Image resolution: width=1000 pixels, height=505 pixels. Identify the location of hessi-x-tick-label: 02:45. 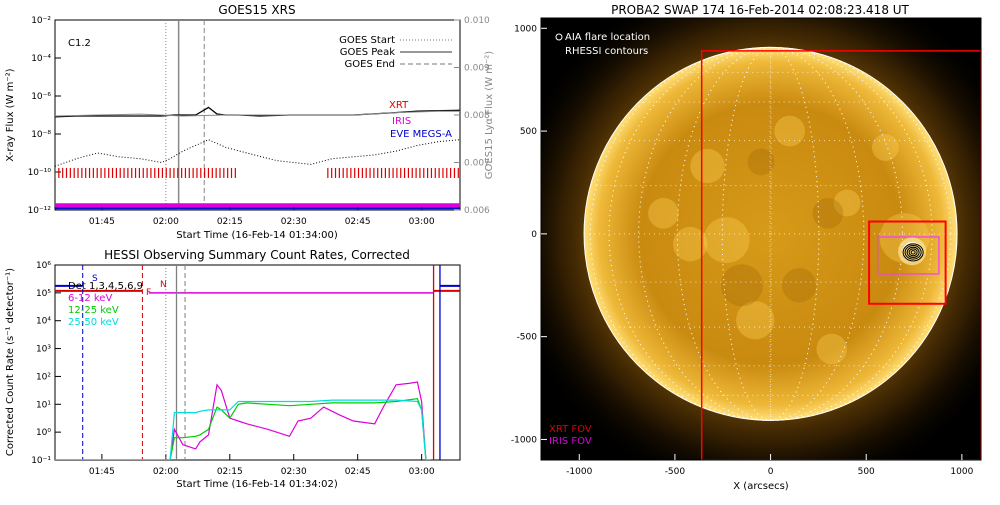
(358, 472).